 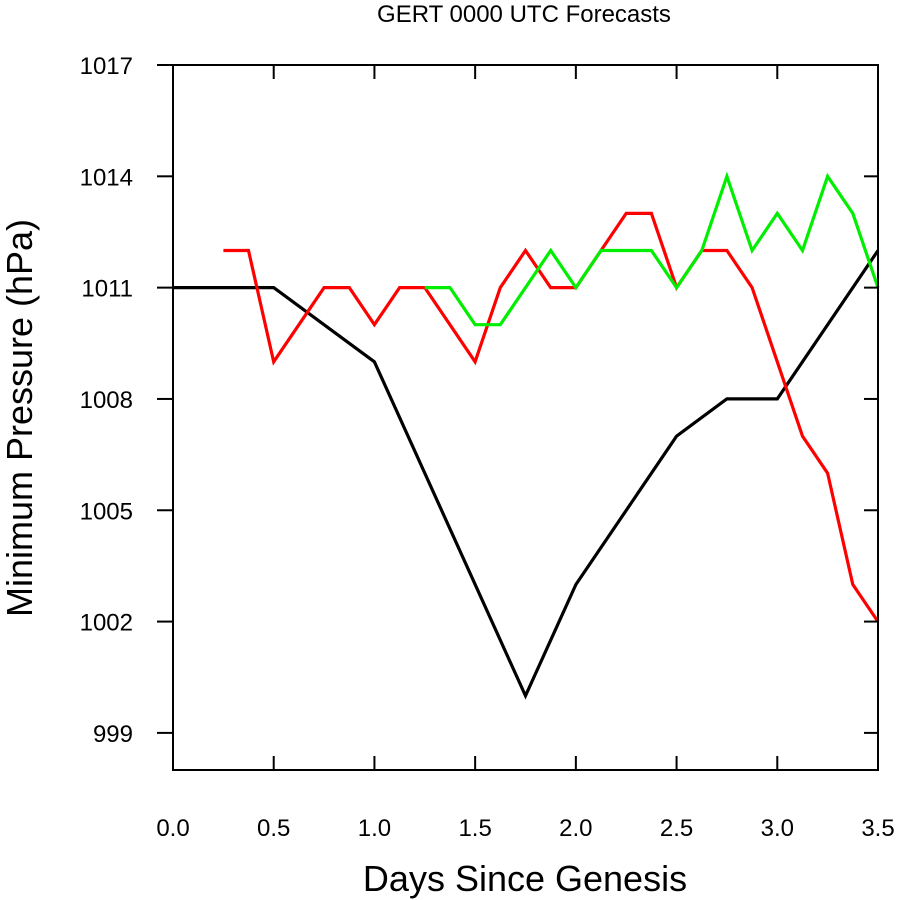 I want to click on x-tick-label: 2.0, so click(x=575, y=828).